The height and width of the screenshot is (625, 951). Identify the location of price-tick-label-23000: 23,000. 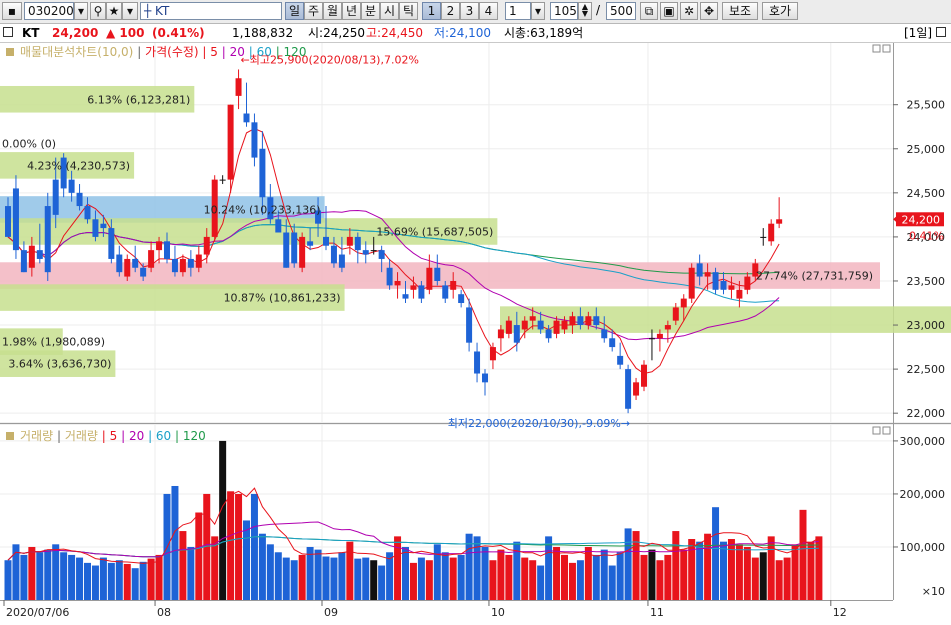
(926, 325).